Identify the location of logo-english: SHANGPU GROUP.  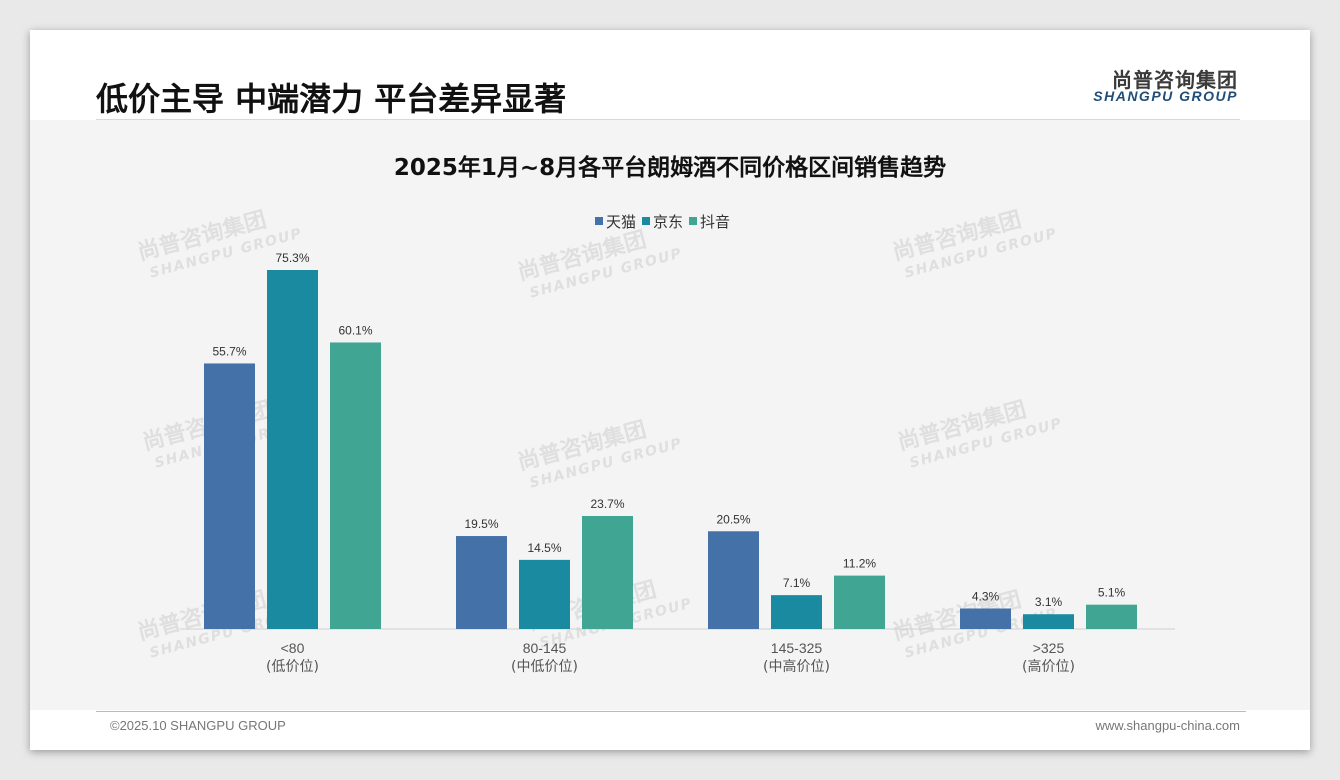
(1165, 96).